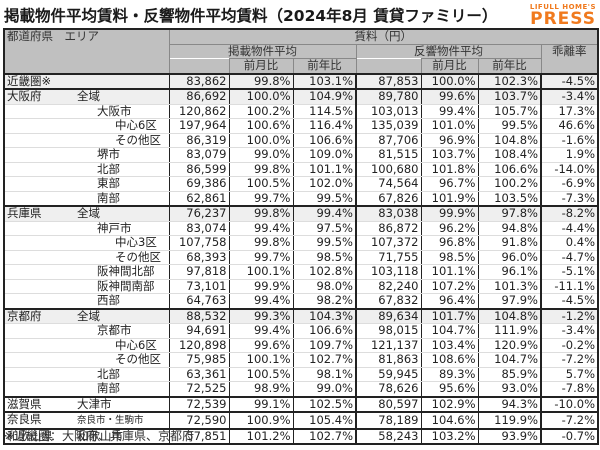  Describe the element at coordinates (388, 404) in the screenshot. I see `resp-cell: 80,597` at that location.